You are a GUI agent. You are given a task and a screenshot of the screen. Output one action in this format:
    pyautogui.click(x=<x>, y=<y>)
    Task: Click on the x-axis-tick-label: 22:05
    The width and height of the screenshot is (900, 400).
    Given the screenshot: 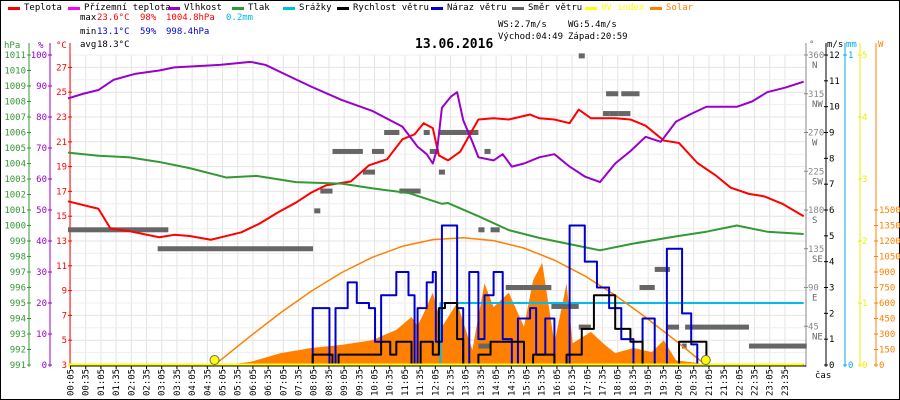 What is the action you would take?
    pyautogui.click(x=740, y=382)
    